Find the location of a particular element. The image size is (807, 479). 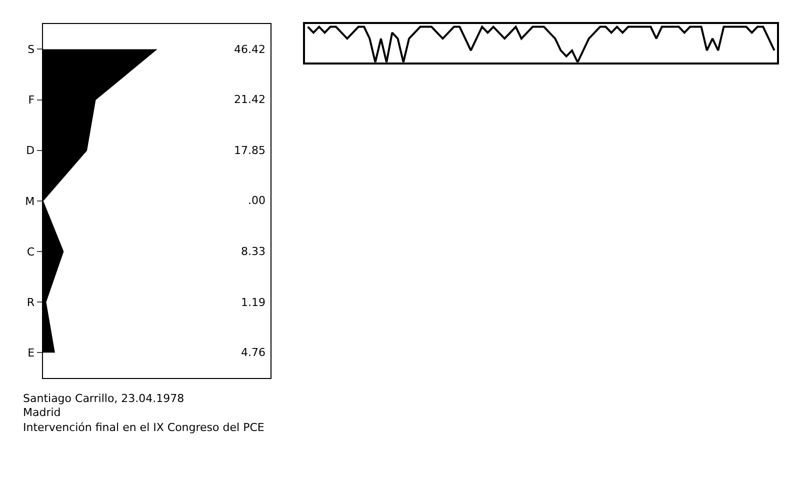

y-tick-label: R is located at coordinates (30, 302).